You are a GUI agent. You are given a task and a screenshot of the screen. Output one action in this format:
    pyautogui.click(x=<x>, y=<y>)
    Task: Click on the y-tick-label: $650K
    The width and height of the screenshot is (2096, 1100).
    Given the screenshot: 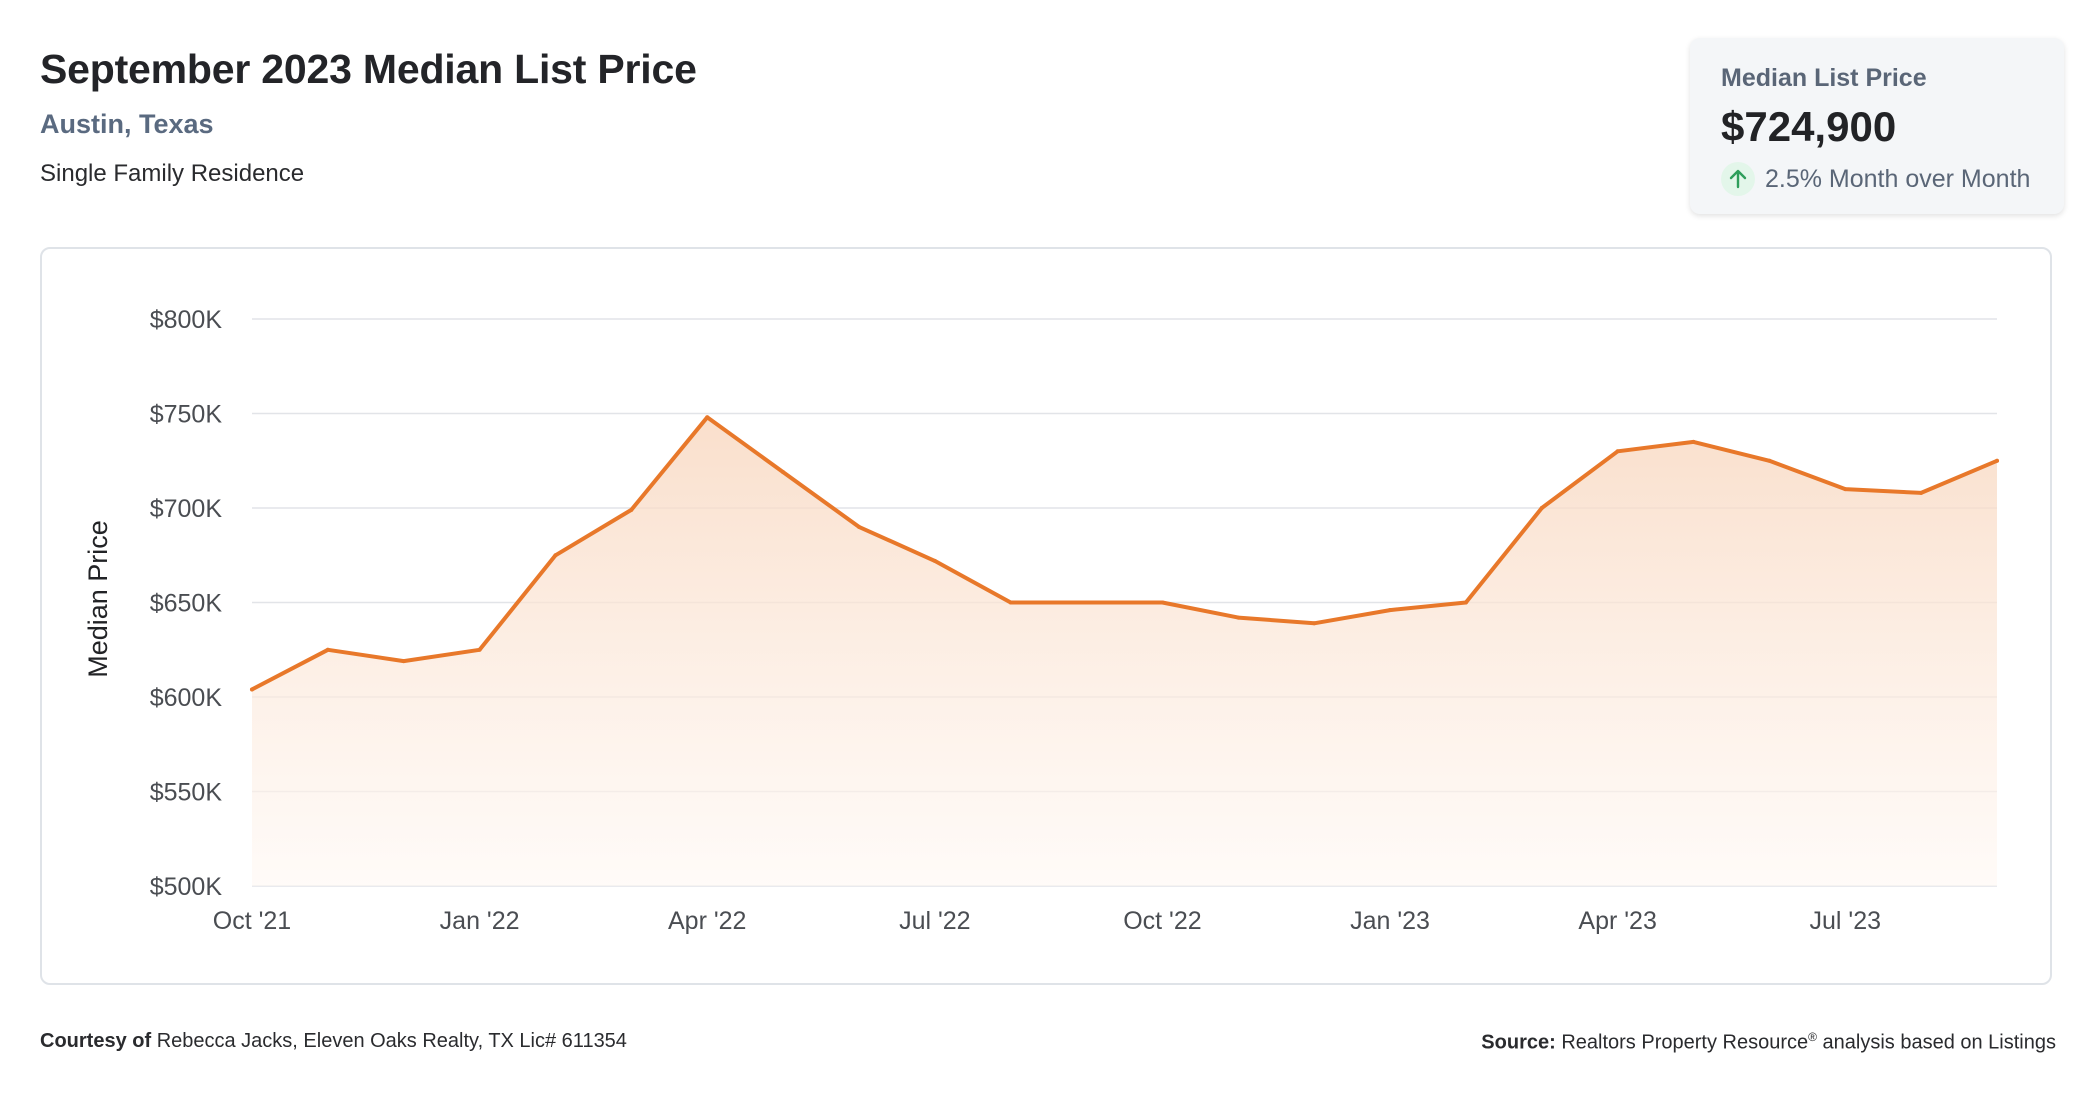 What is the action you would take?
    pyautogui.click(x=186, y=604)
    